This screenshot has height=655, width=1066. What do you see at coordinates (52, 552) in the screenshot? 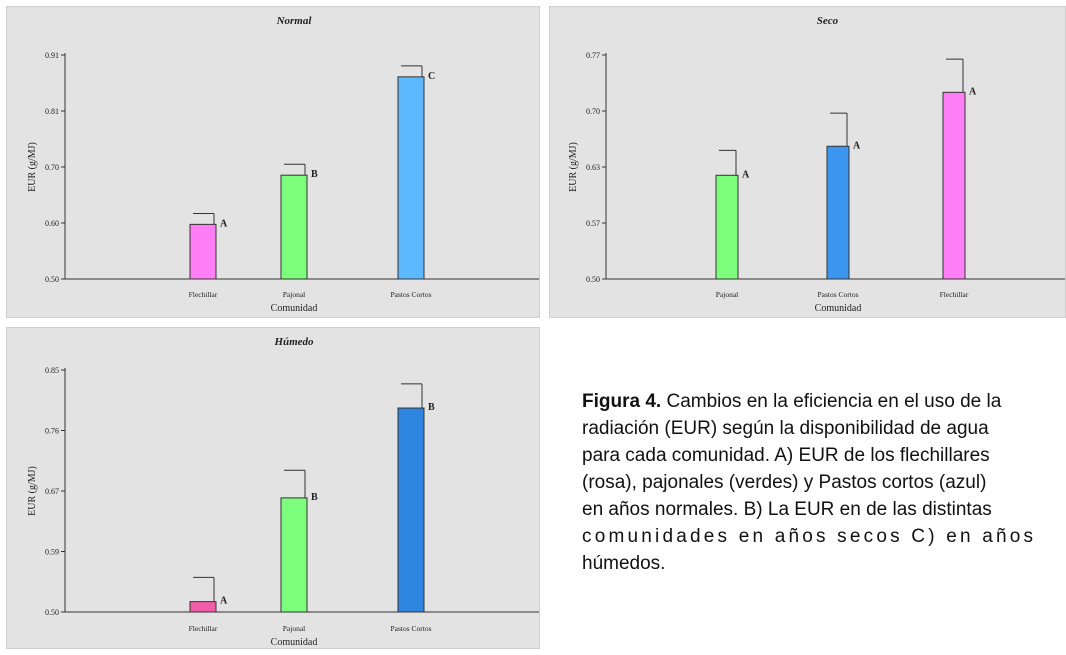
I see `y-tick-label: 0.59` at bounding box center [52, 552].